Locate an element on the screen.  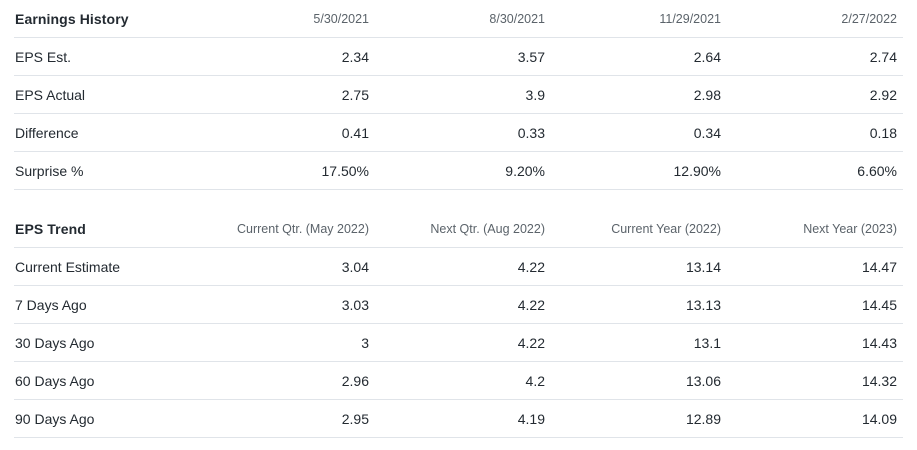
cell-value: 14.47 is located at coordinates (879, 266).